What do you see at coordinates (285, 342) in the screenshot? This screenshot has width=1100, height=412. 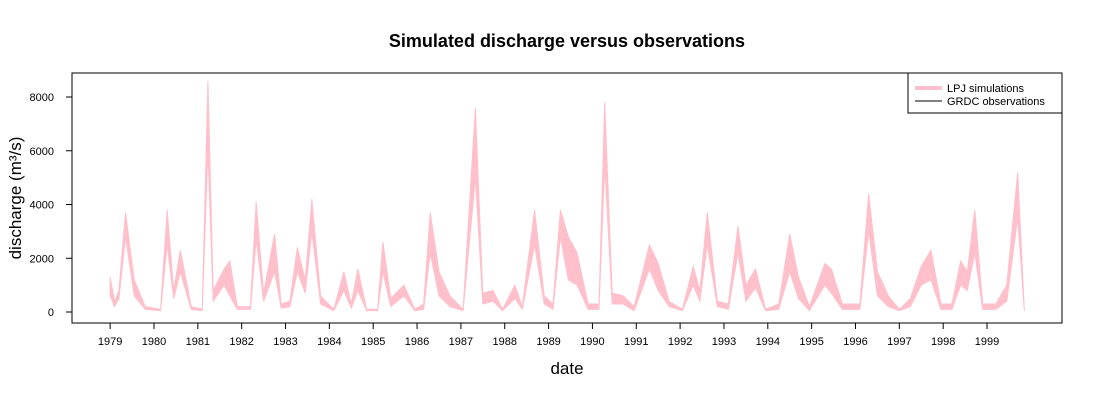 I see `x-tick-label: 1983` at bounding box center [285, 342].